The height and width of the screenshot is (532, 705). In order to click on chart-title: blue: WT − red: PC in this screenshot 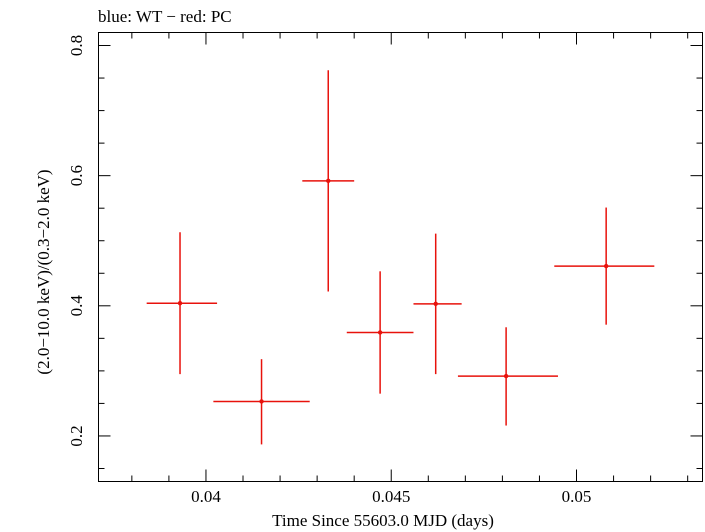, I will do `click(165, 16)`.